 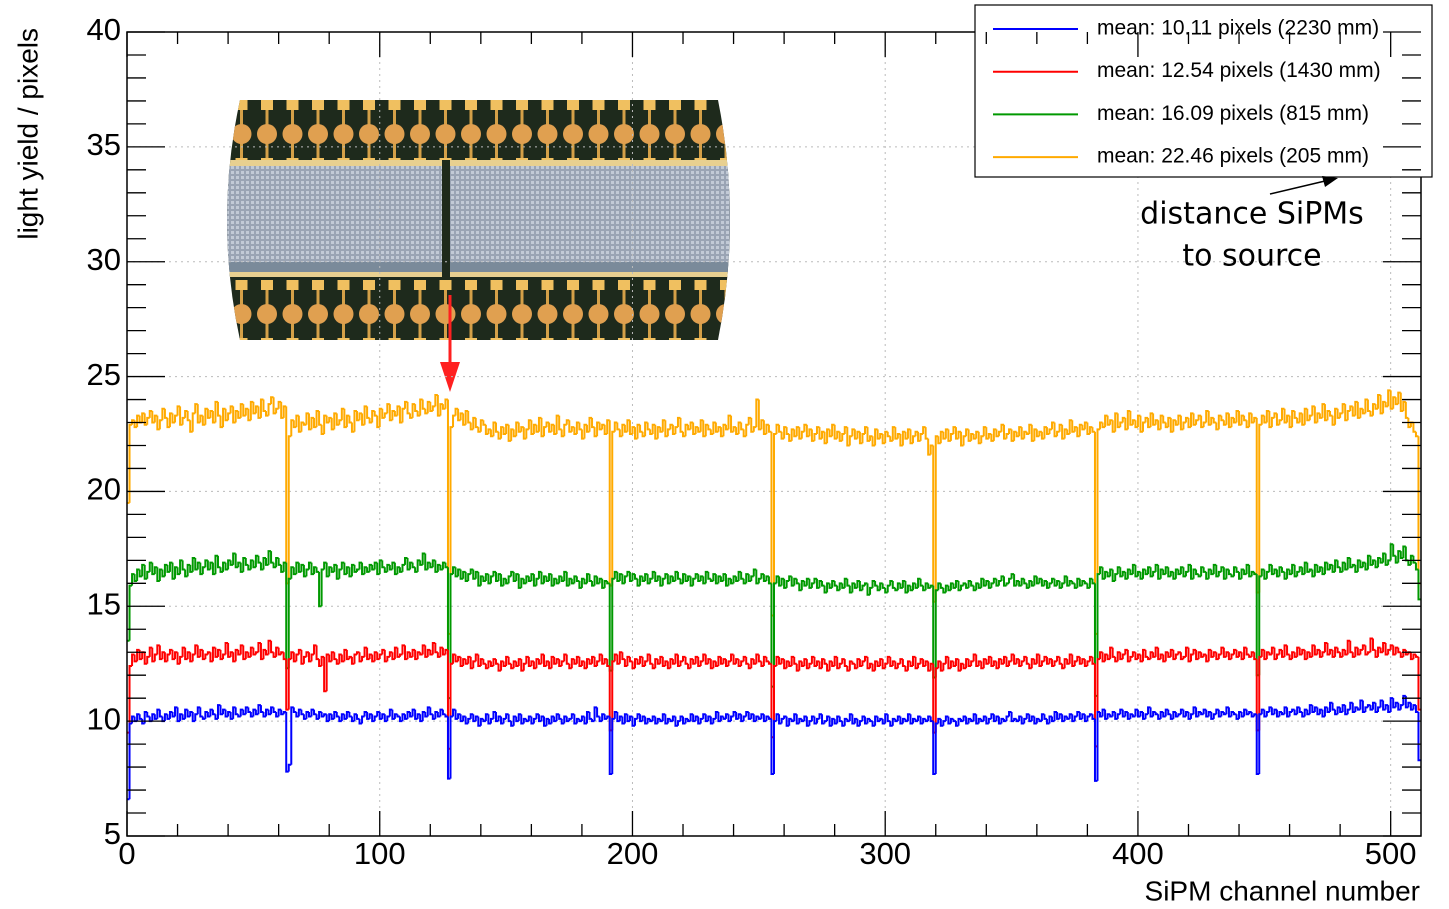 What do you see at coordinates (126, 853) in the screenshot?
I see `x-tick-label: 0` at bounding box center [126, 853].